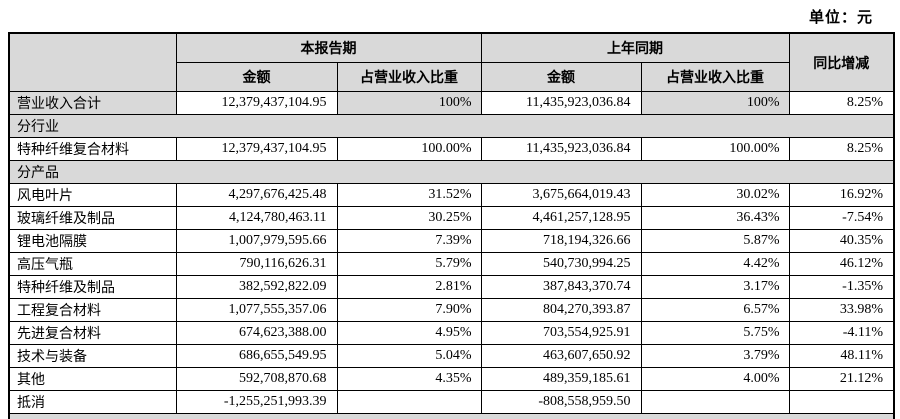  I want to click on percent-cell: 7.39%, so click(409, 241).